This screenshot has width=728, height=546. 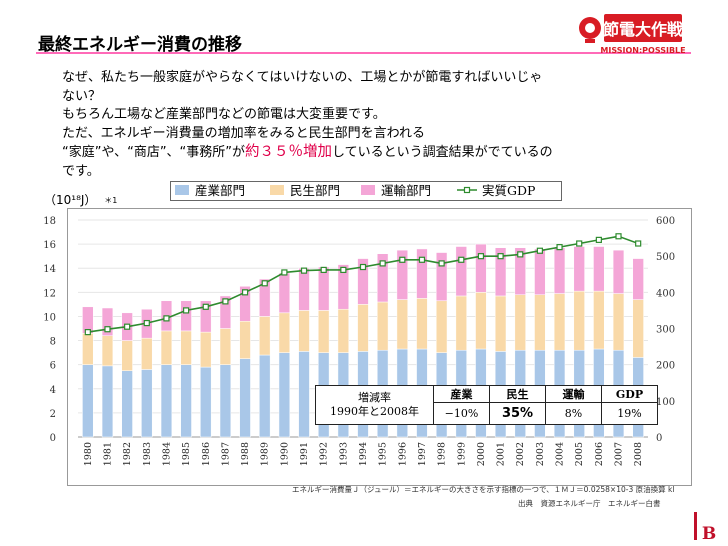 I want to click on desc-line-2: ない？, so click(x=82, y=96).